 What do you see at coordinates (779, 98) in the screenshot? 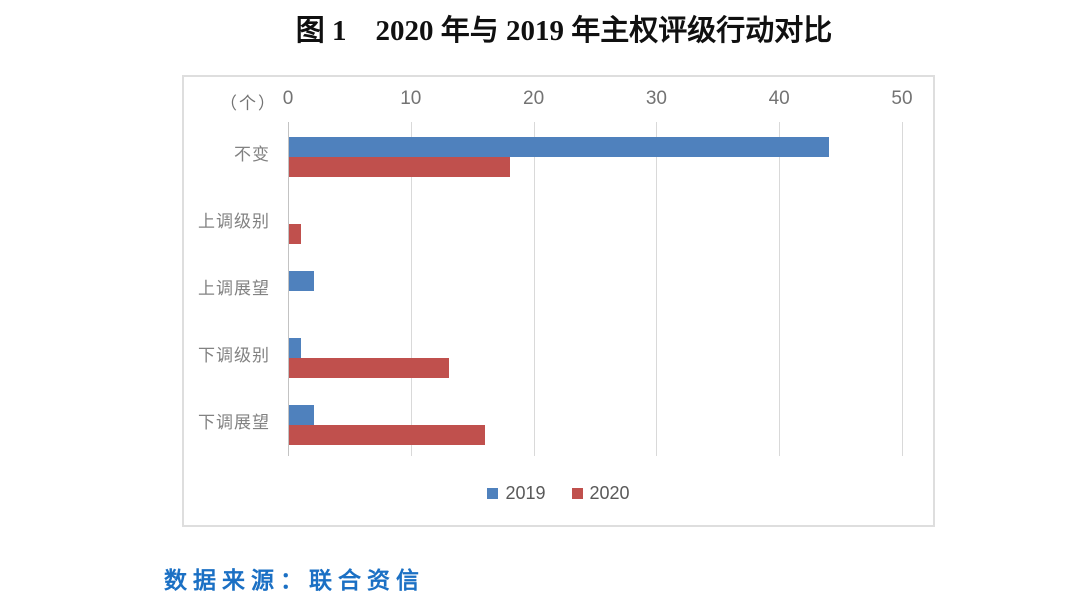
I see `x-tick-label: 40` at bounding box center [779, 98].